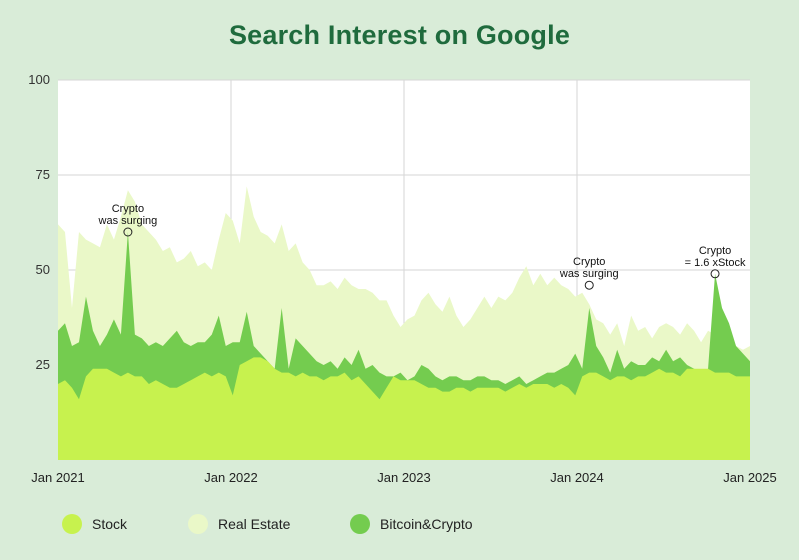 The height and width of the screenshot is (560, 799). I want to click on y-tick-label: 50, so click(43, 269).